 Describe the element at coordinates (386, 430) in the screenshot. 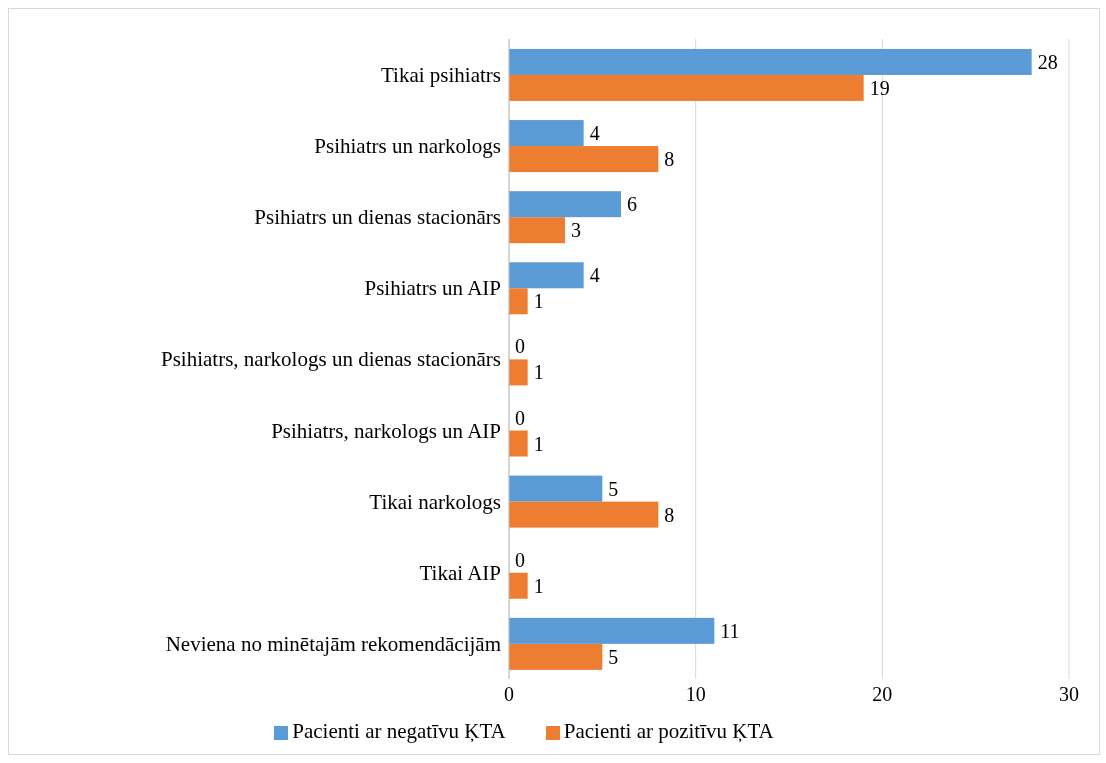

I see `y-tick-label: Psihiatrs, narkologs un AIP` at that location.